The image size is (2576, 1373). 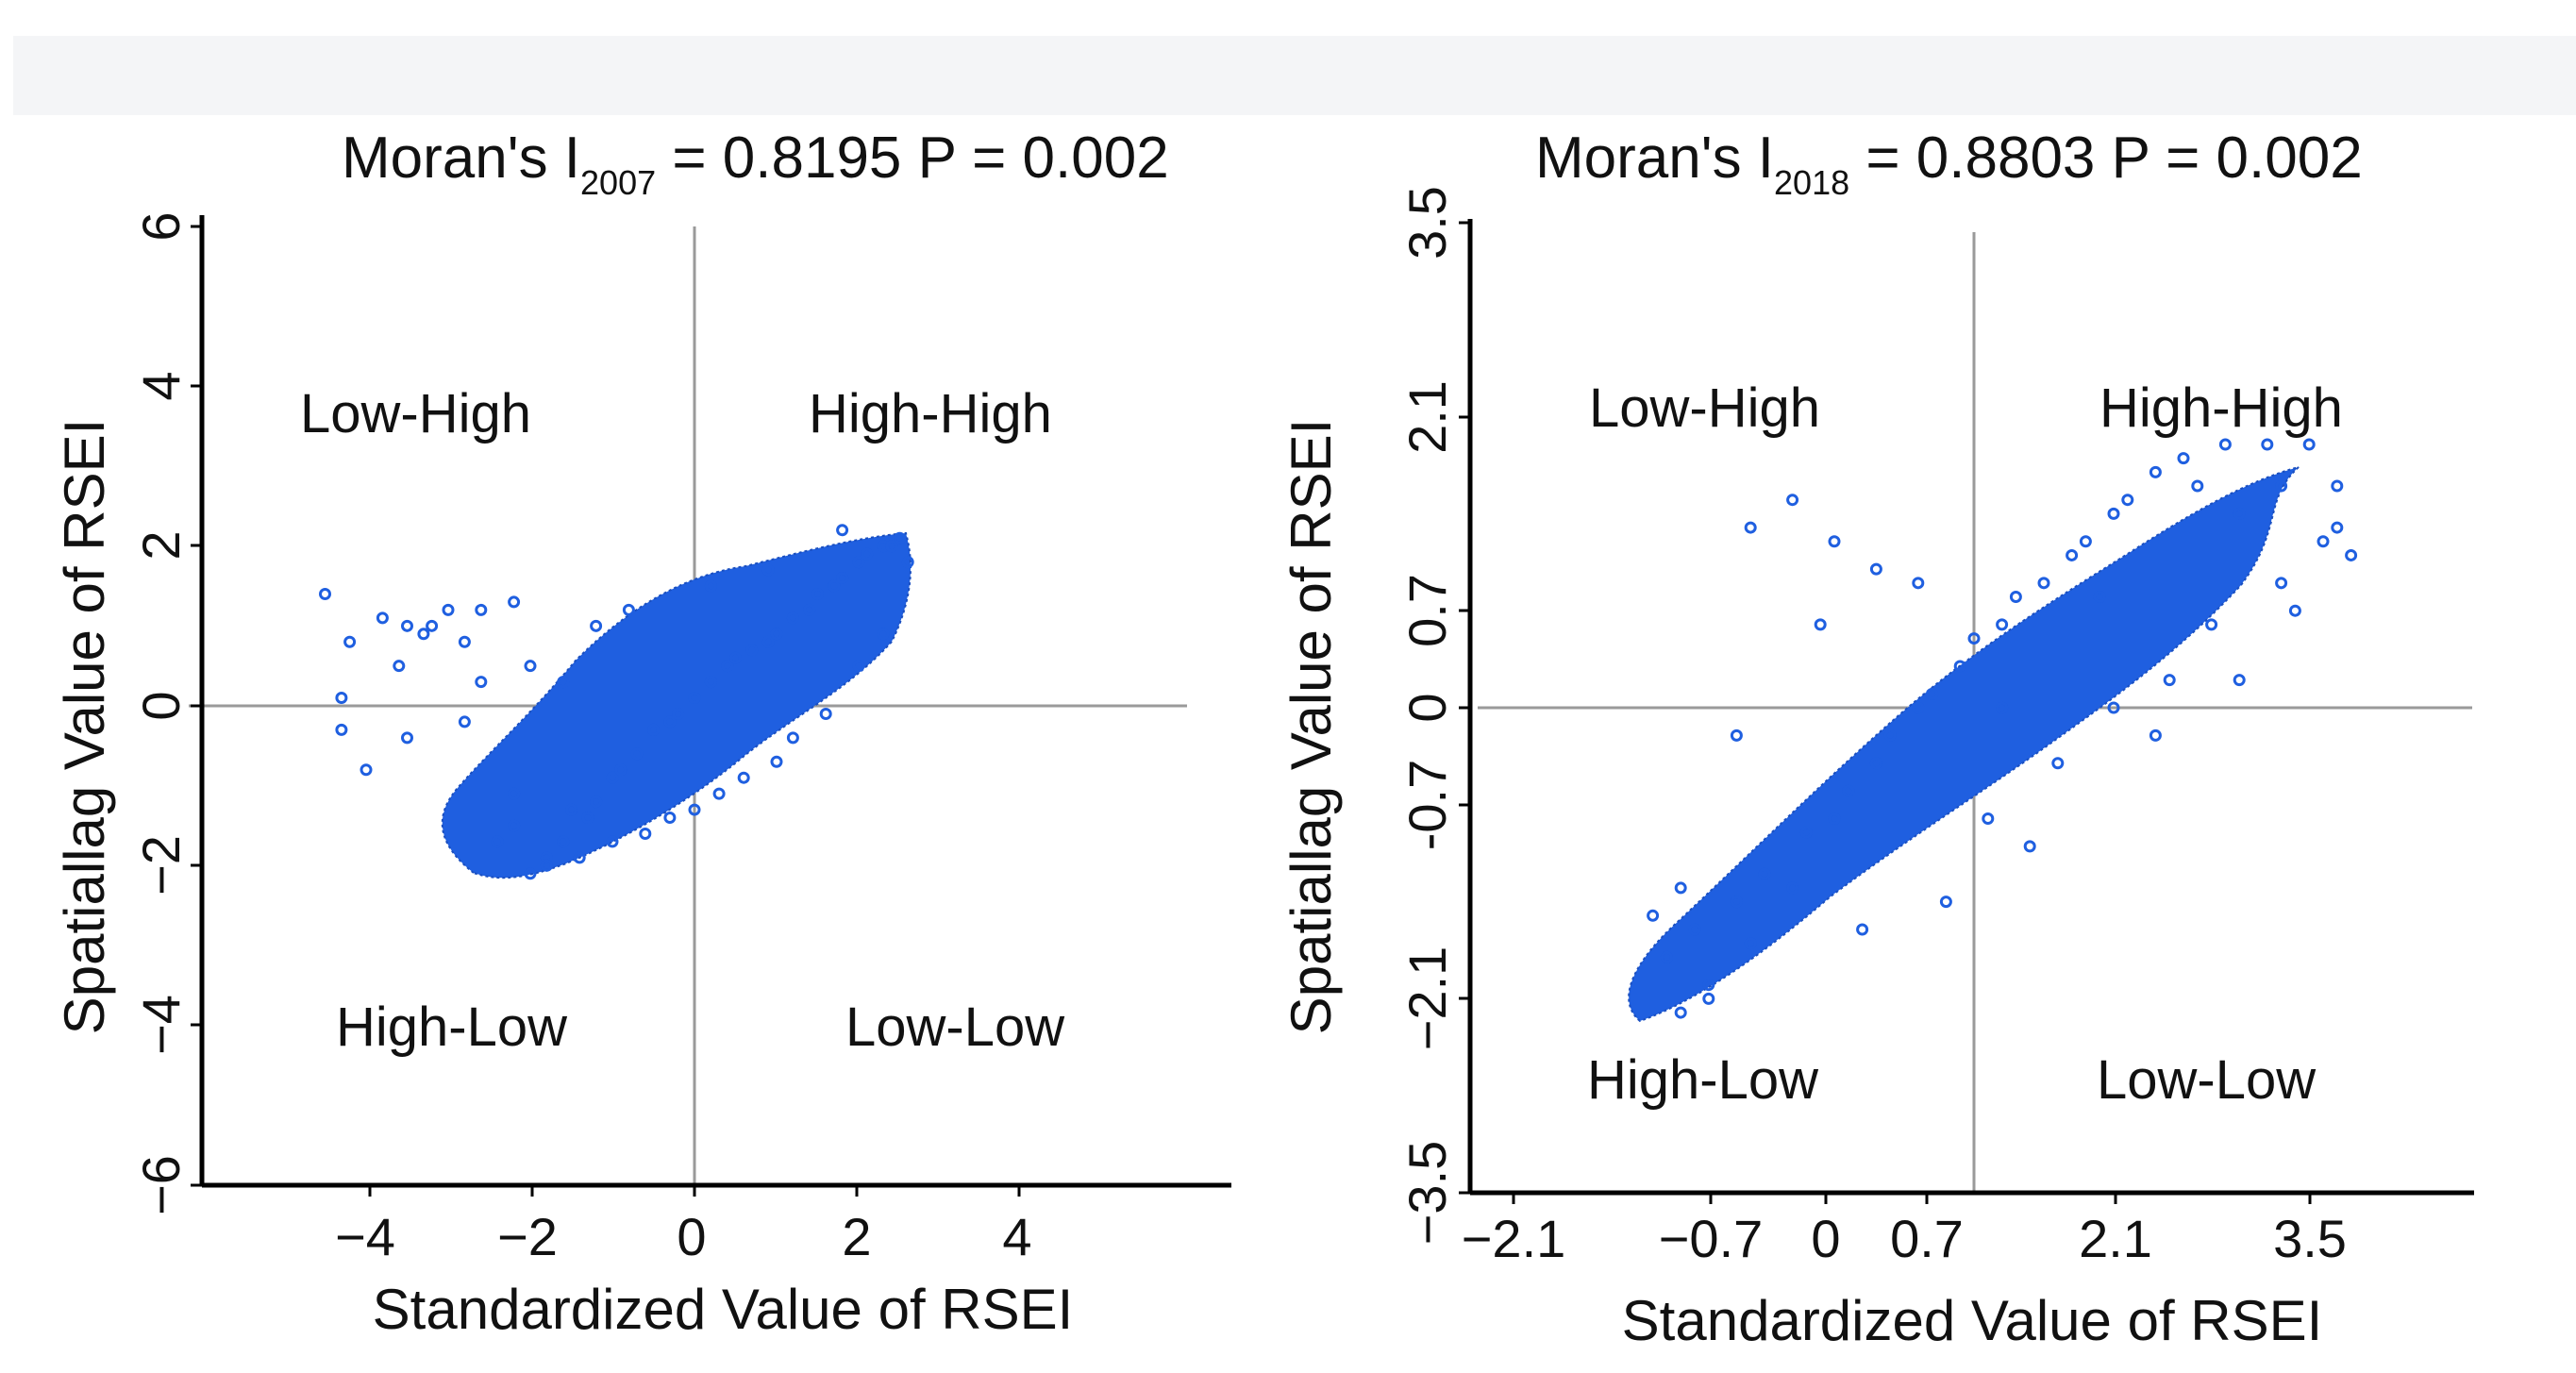 I want to click on chart-2007-title: Moran's I2007 = 0.8195 P = 0.002, so click(x=755, y=164).